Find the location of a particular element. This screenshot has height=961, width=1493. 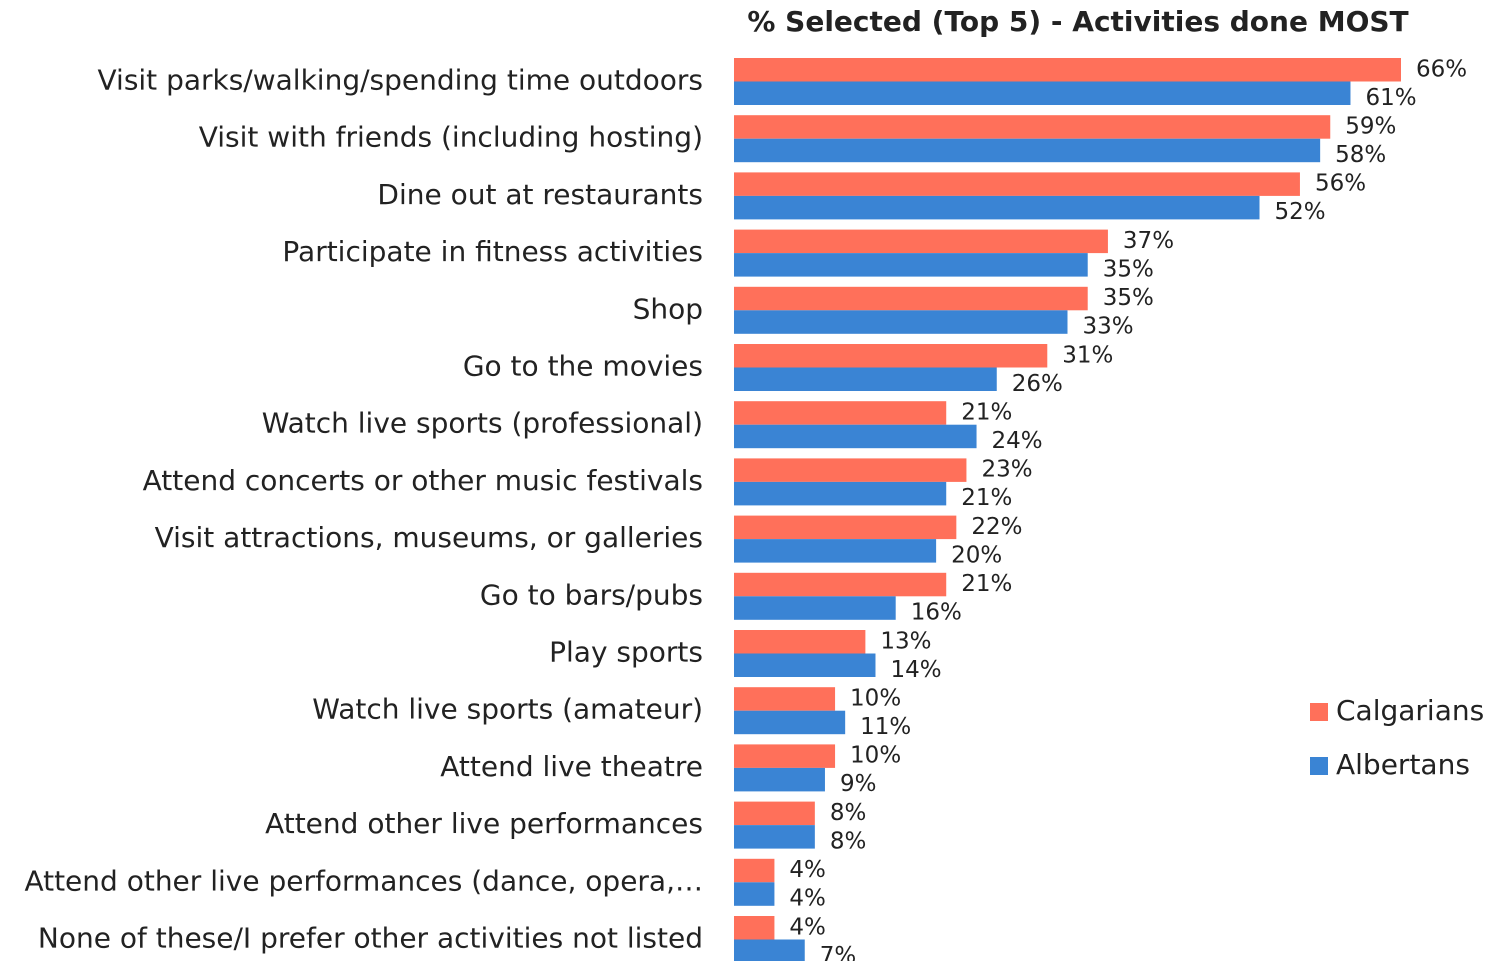

category-label: Visit attractions, museums, or galleries is located at coordinates (429, 537).